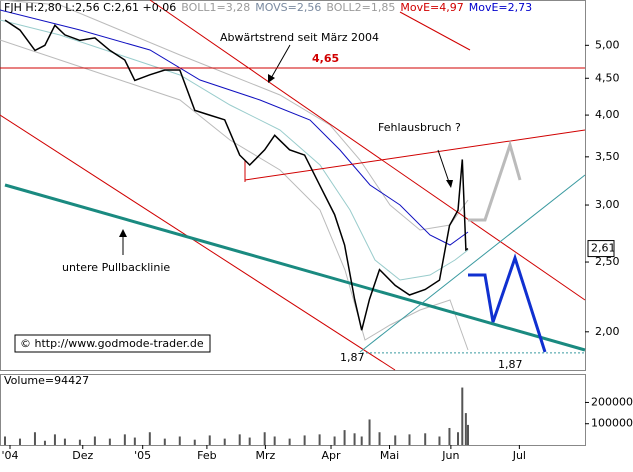 The height and width of the screenshot is (472, 633). I want to click on y-tick-label: 100000, so click(612, 423).